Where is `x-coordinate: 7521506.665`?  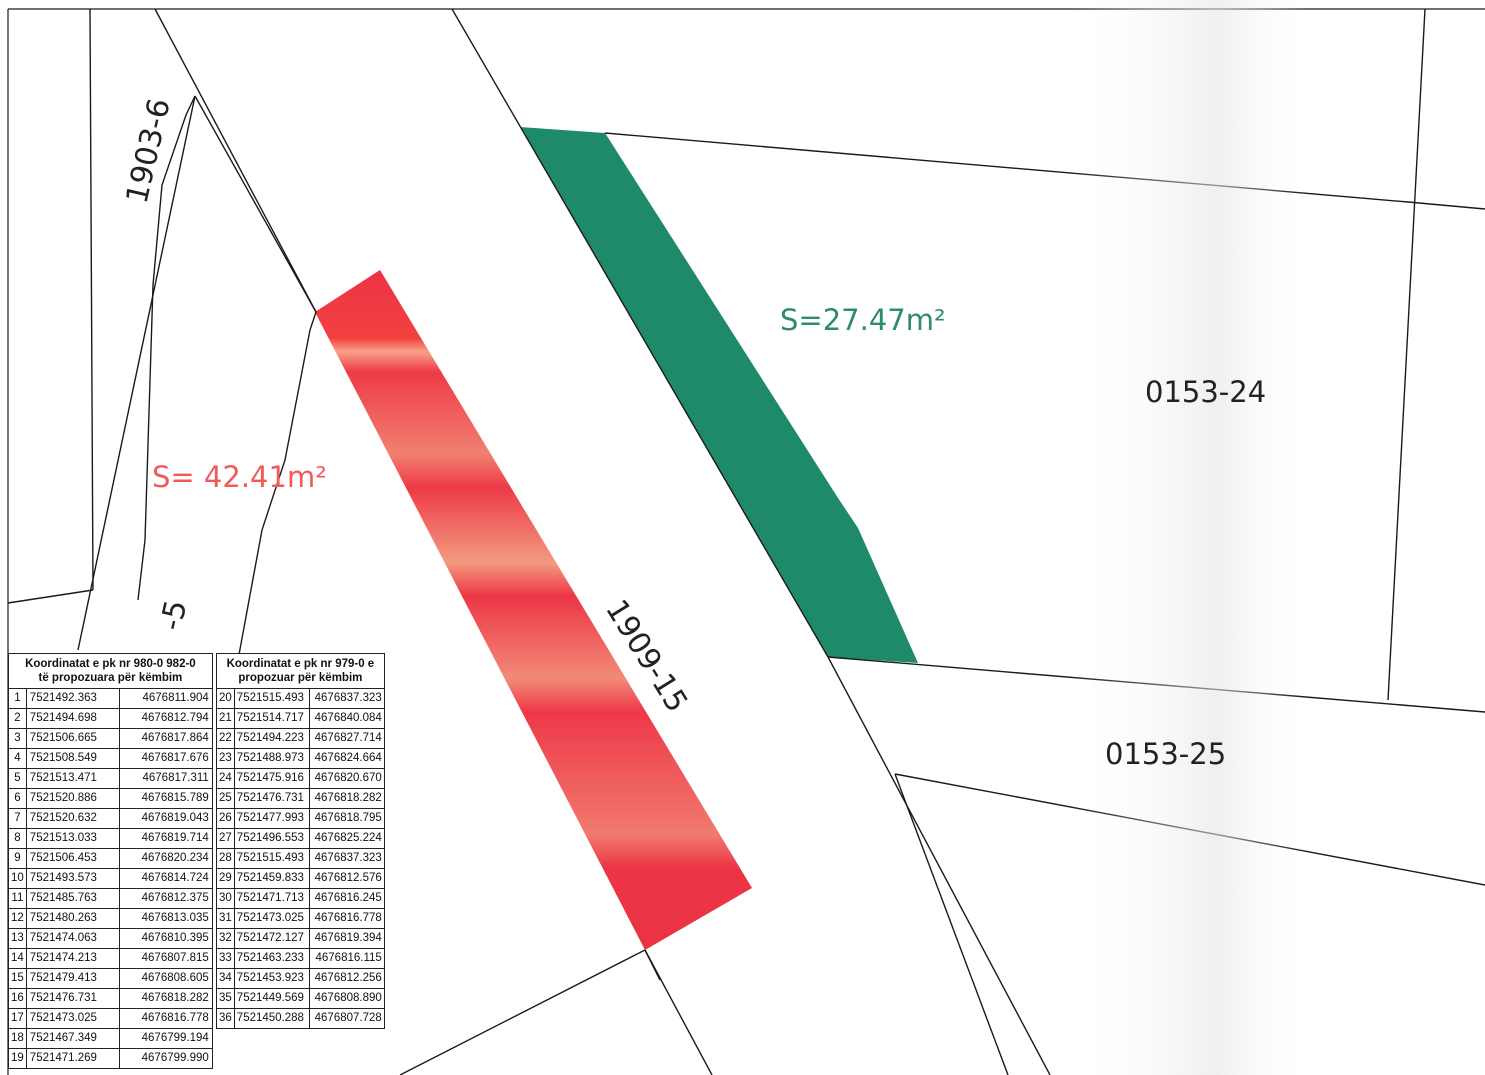
x-coordinate: 7521506.665 is located at coordinates (72, 738).